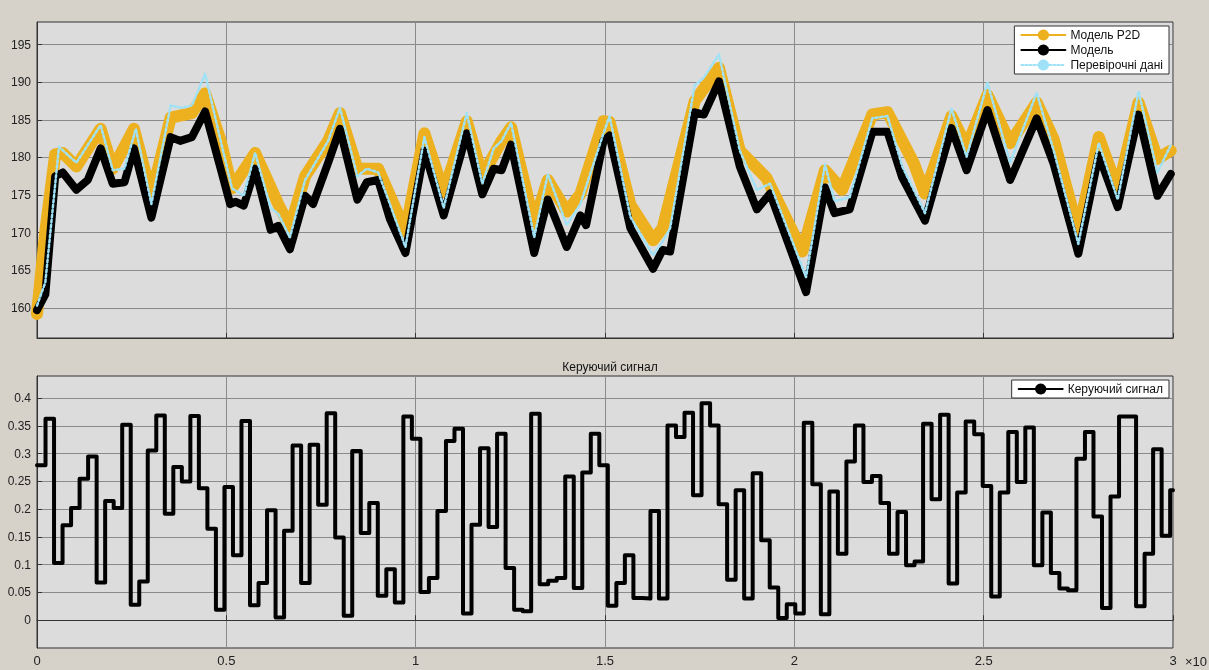 The width and height of the screenshot is (1209, 670). Describe the element at coordinates (794, 660) in the screenshot. I see `x-tick-label: 2` at that location.